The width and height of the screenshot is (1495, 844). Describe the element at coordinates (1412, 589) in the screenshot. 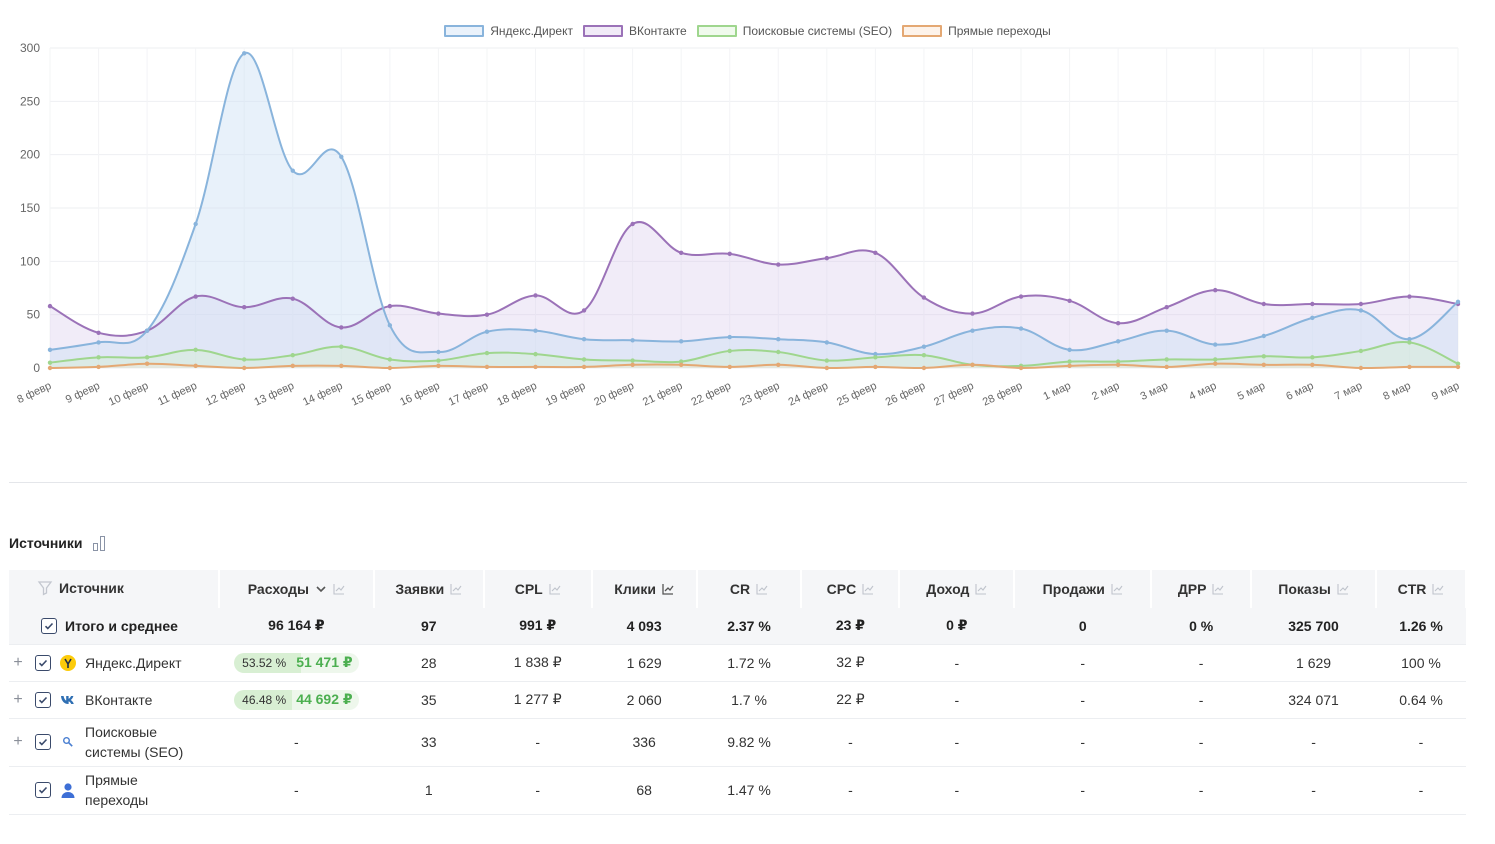

I see `header-ctr-label: CTR` at that location.